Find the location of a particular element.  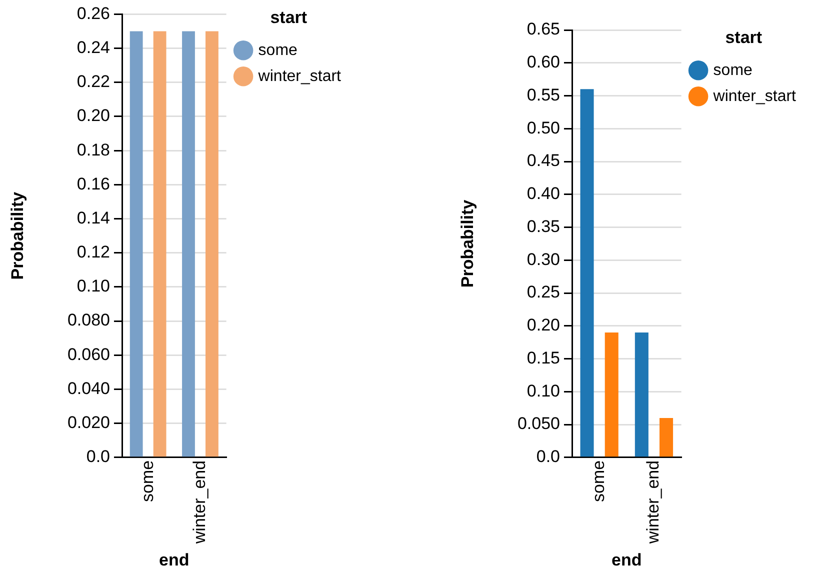

y-tick-label: 0.65 is located at coordinates (543, 29).